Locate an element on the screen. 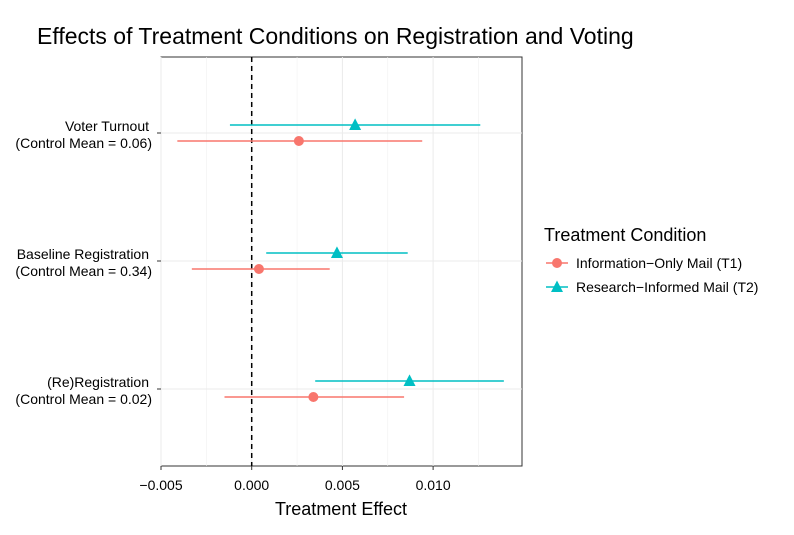 The width and height of the screenshot is (794, 535). category-label-line1: Voter Turnout is located at coordinates (107, 126).